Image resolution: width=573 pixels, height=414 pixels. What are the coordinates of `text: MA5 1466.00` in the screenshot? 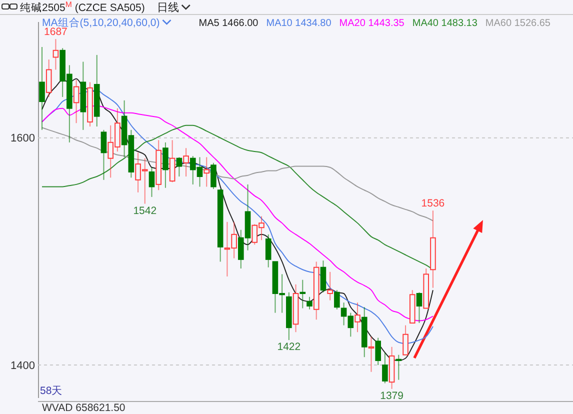 It's located at (228, 23).